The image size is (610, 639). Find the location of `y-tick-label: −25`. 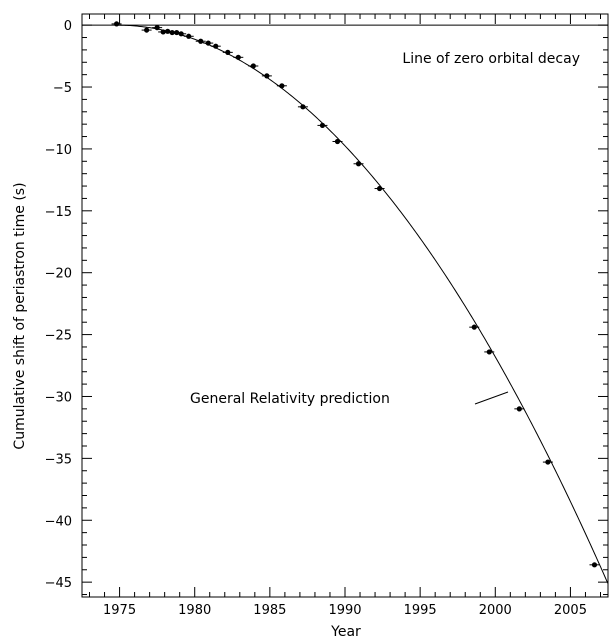

y-tick-label: −25 is located at coordinates (58, 336).